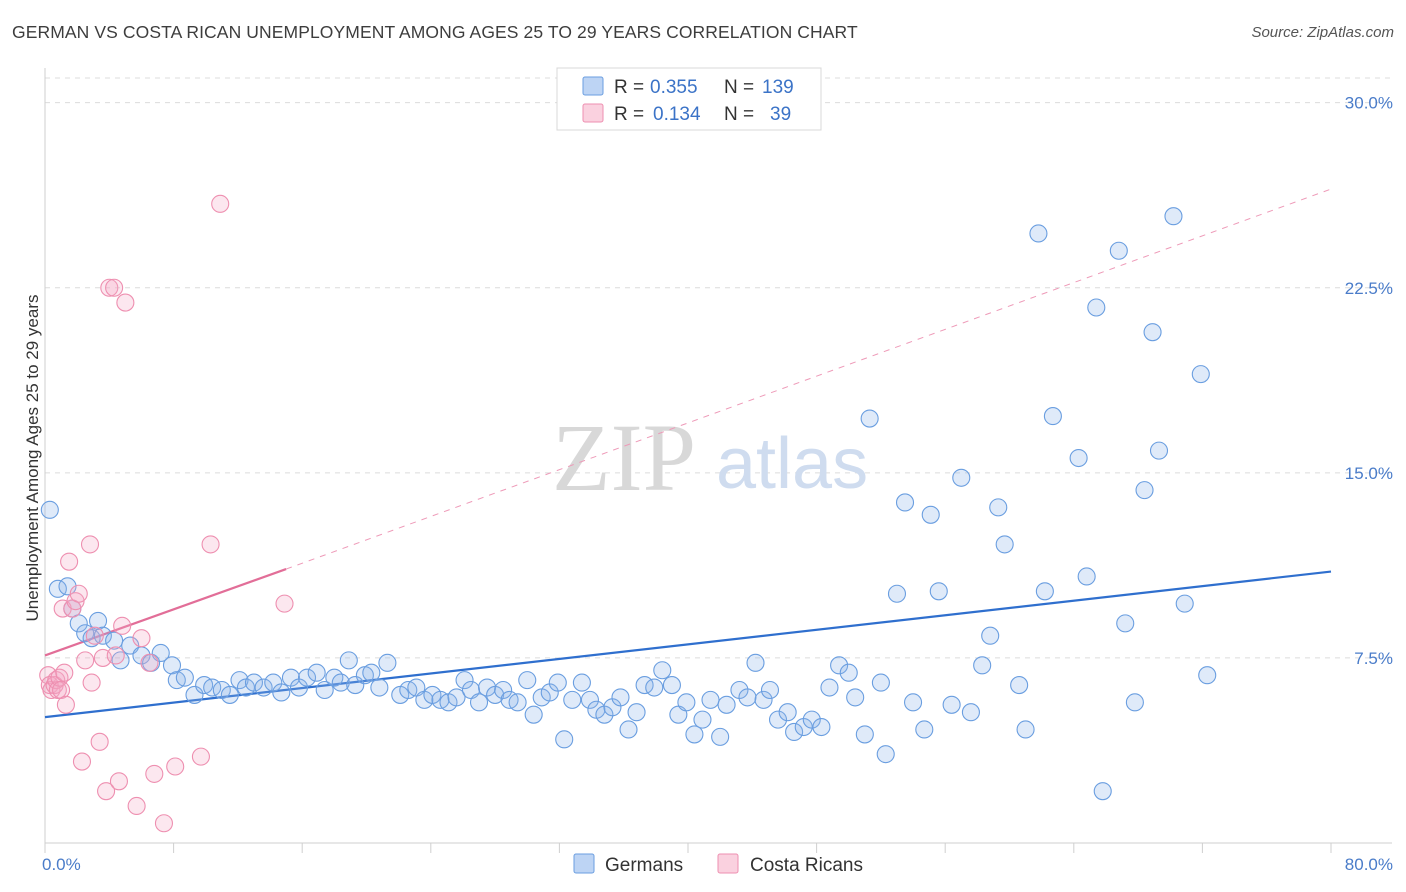  What do you see at coordinates (739, 87) in the screenshot?
I see `legend-n-label: N =` at bounding box center [739, 87].